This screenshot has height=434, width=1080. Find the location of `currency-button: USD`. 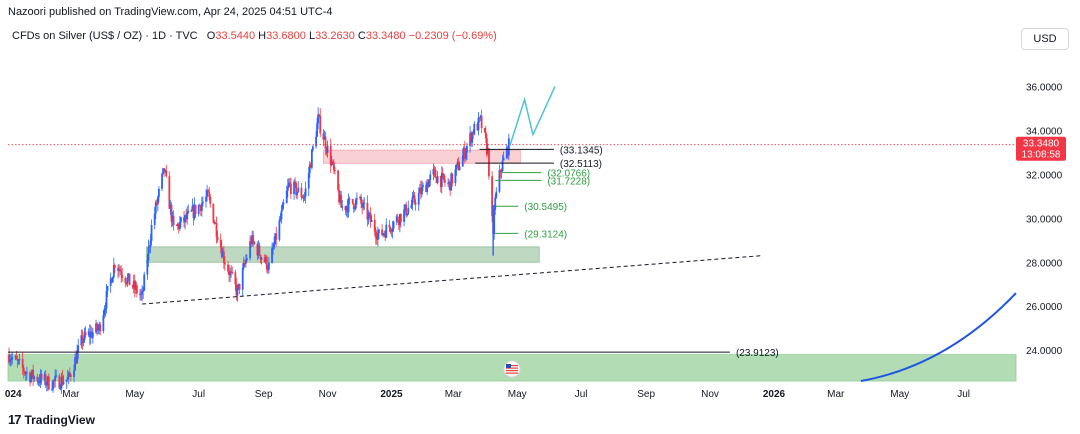

currency-button: USD is located at coordinates (1045, 39).